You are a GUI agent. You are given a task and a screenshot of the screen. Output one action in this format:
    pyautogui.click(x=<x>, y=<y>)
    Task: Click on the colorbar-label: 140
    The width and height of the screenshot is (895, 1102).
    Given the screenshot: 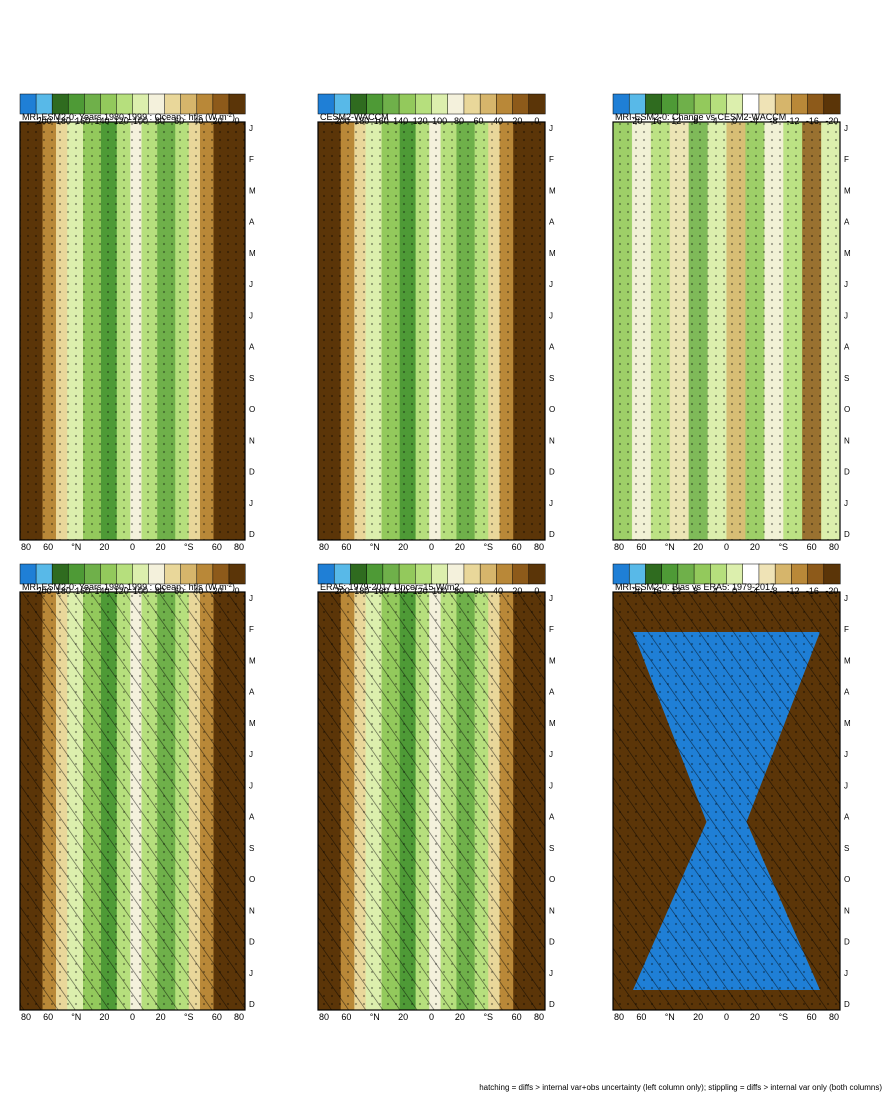 What is the action you would take?
    pyautogui.click(x=101, y=121)
    